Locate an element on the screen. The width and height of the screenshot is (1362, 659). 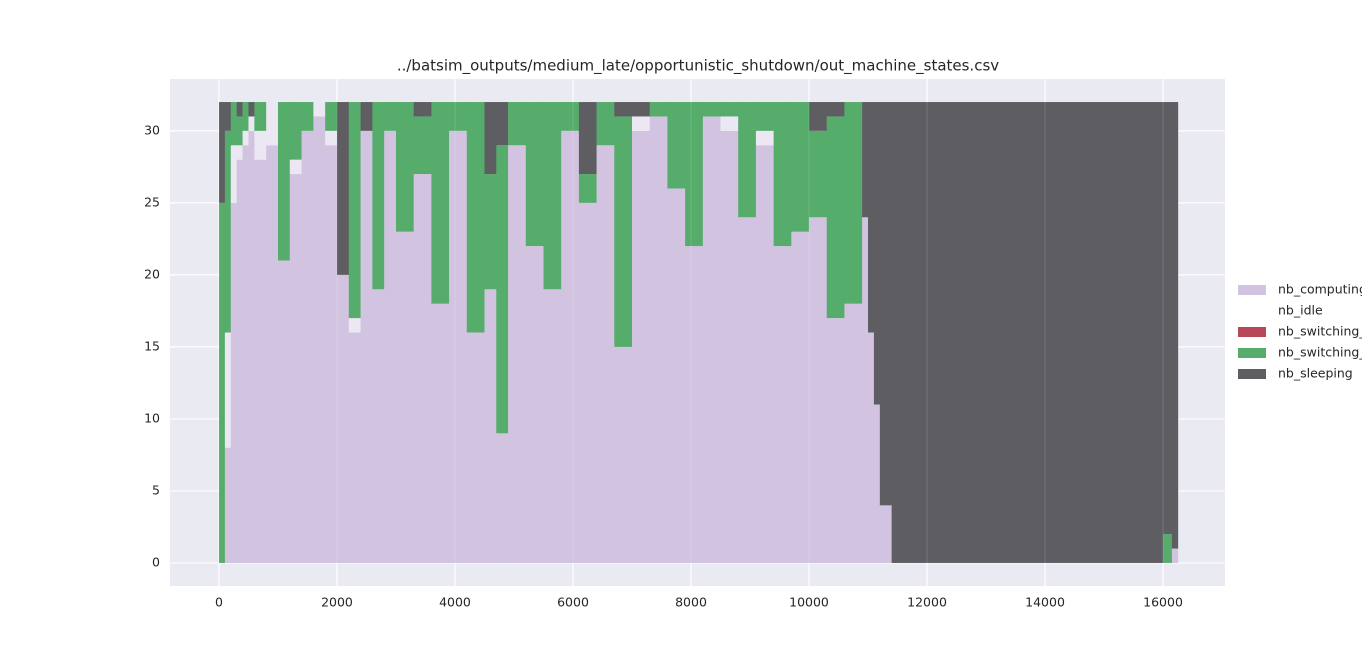
x-tick-label: 14000 is located at coordinates (1045, 602).